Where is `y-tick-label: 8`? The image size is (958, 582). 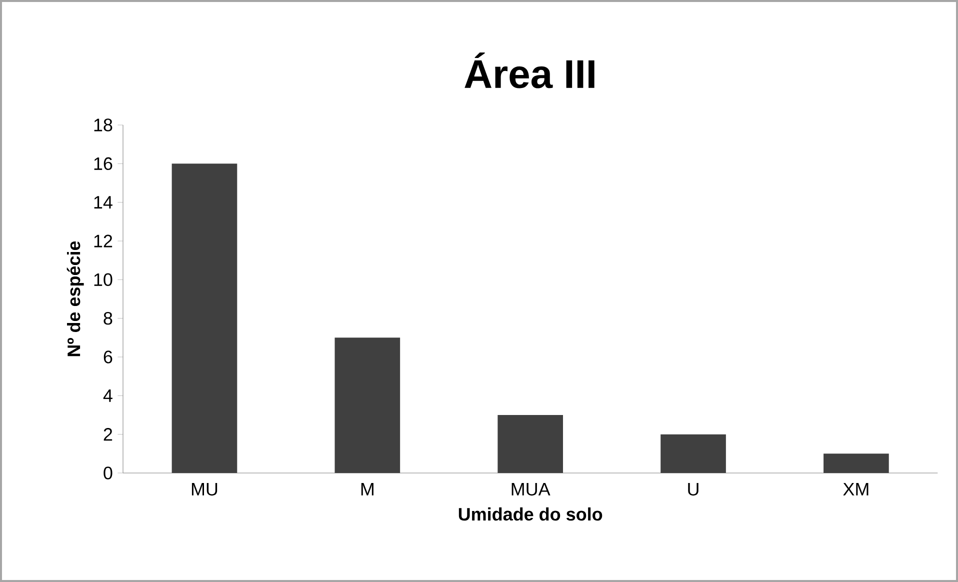
y-tick-label: 8 is located at coordinates (108, 318).